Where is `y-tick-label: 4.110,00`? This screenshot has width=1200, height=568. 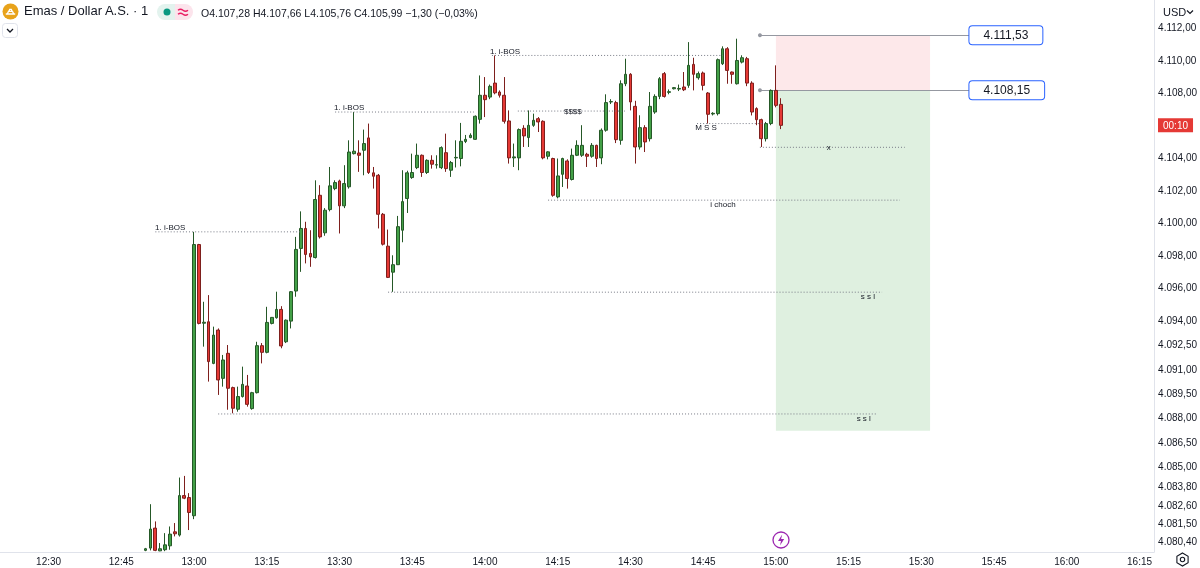
y-tick-label: 4.110,00 is located at coordinates (1177, 60).